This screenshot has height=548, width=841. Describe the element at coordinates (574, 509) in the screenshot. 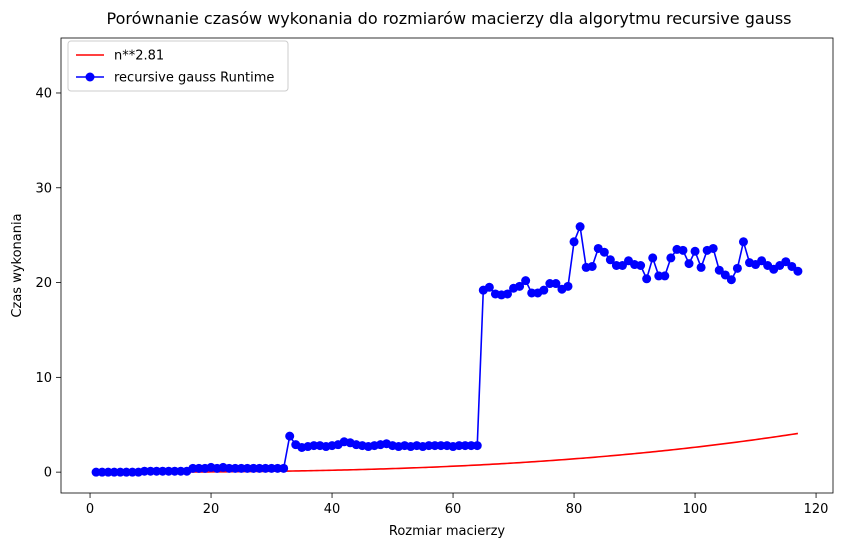

I see `x-tick-label: 80` at that location.